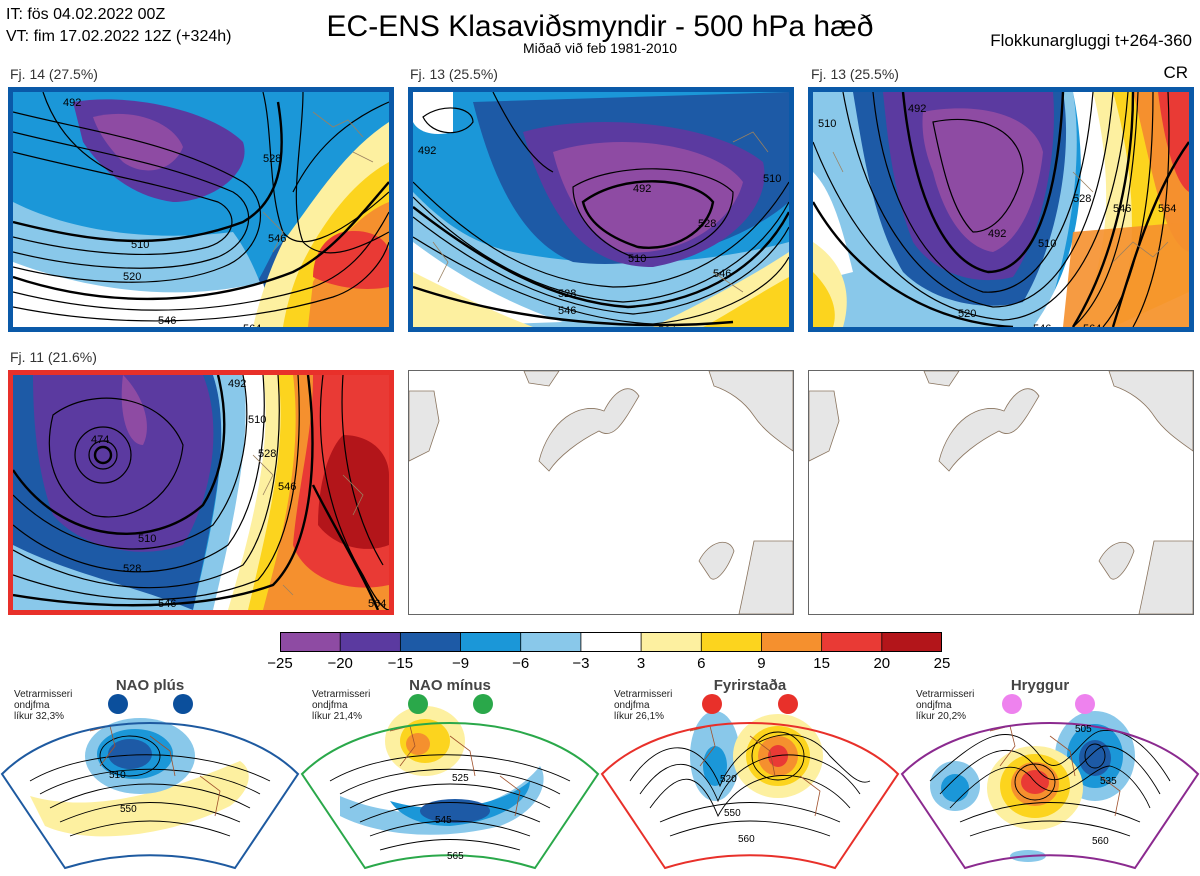  I want to click on cluster-2-contour-label: 564, so click(667, 326).